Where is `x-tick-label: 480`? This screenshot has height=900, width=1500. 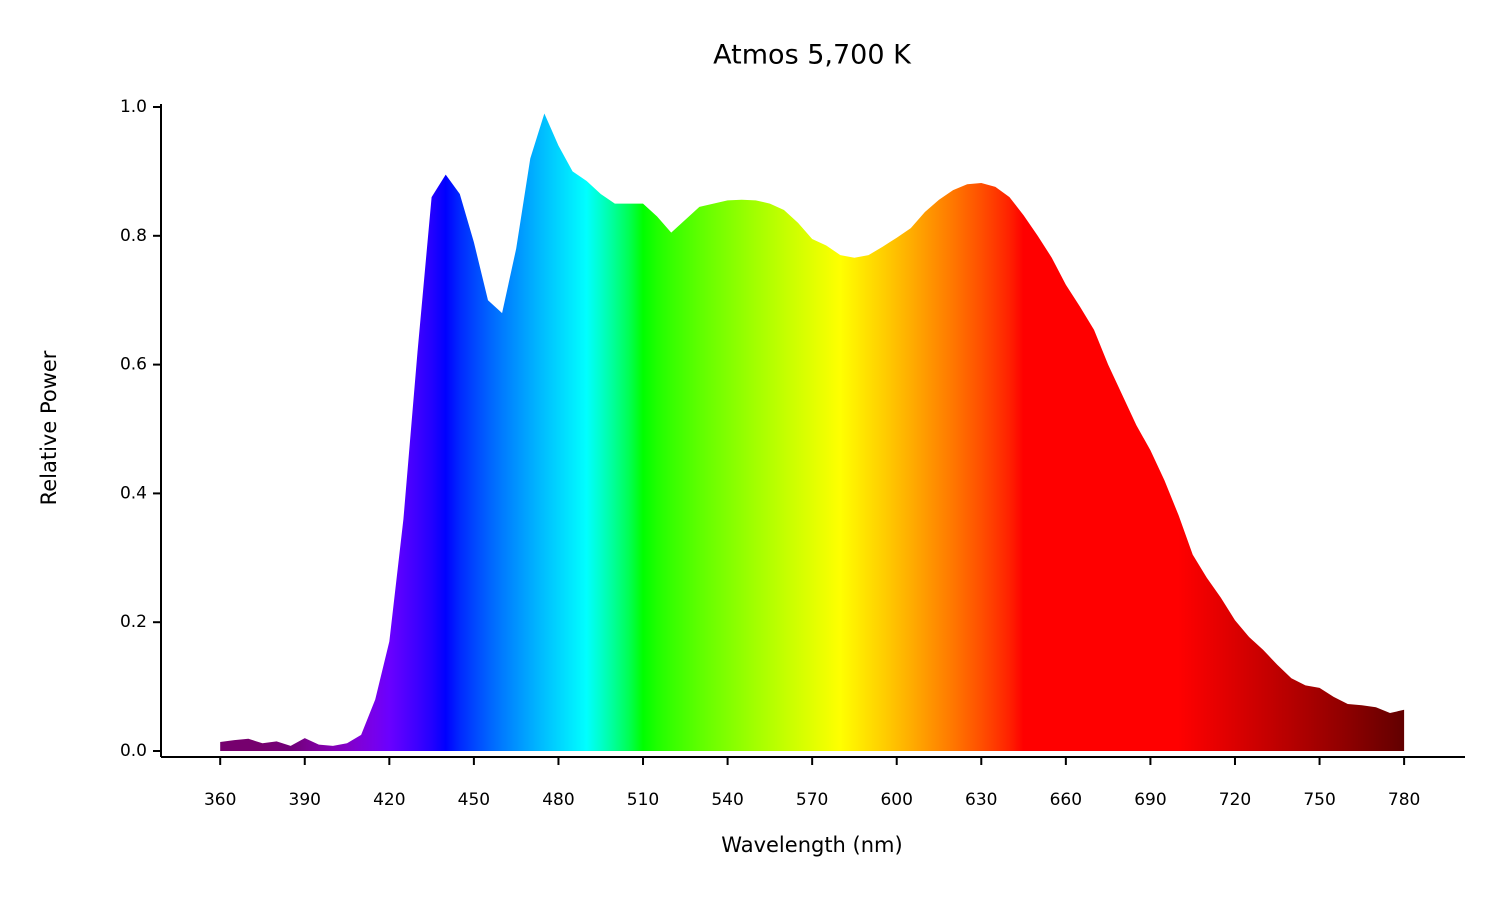
x-tick-label: 480 is located at coordinates (558, 800).